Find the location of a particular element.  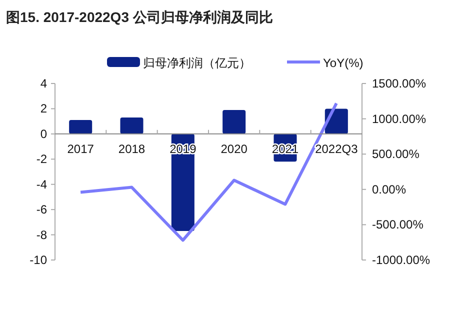

y-tick-label: -4 is located at coordinates (42, 184).